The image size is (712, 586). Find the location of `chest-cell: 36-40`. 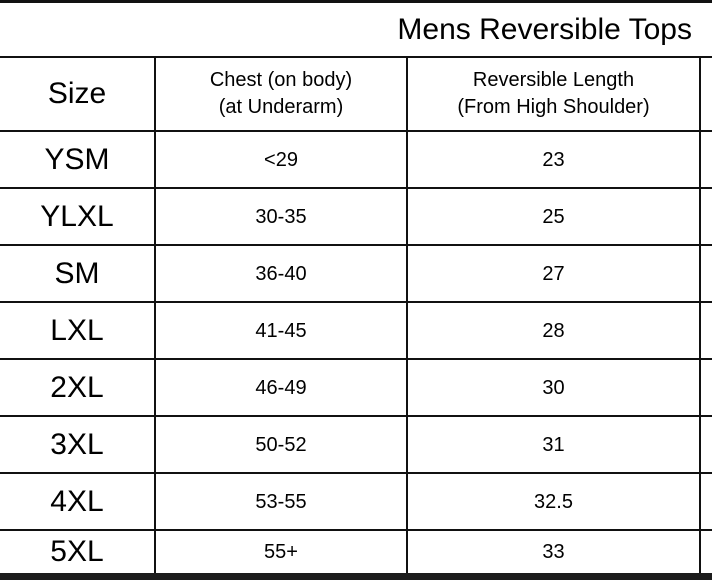

chest-cell: 36-40 is located at coordinates (281, 273).